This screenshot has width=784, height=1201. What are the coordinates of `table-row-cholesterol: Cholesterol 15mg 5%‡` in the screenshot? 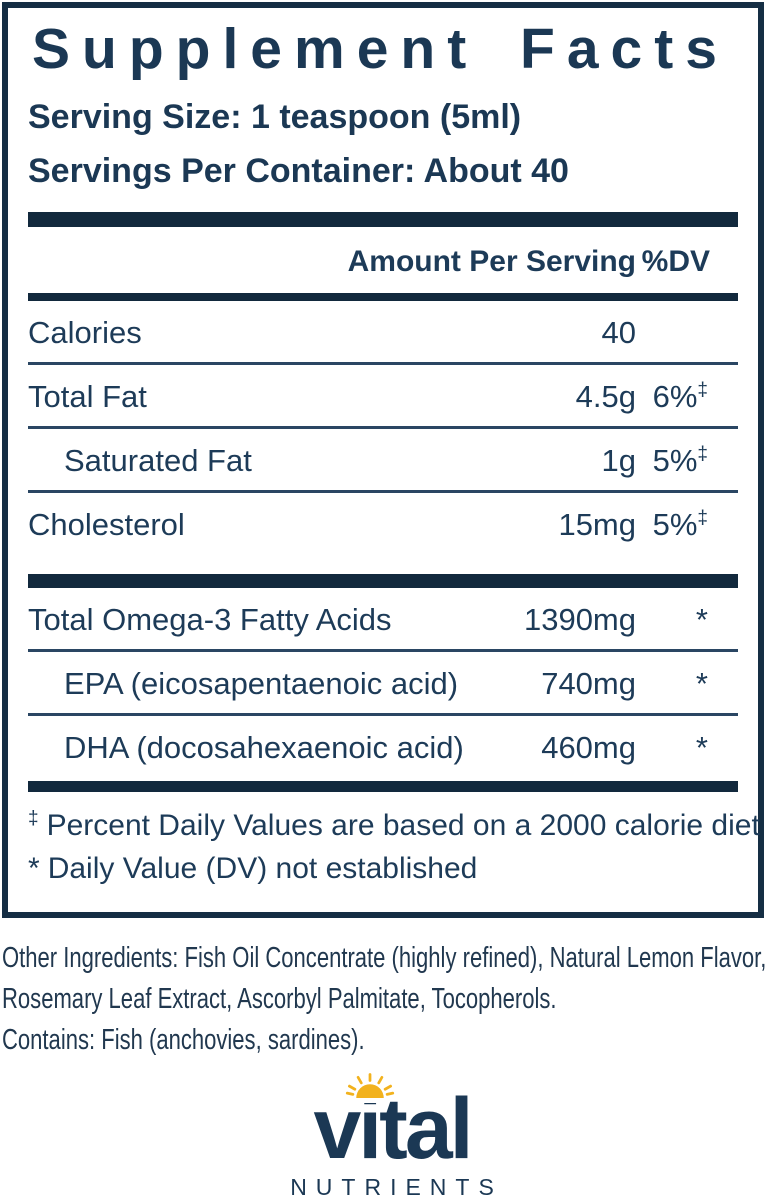 It's located at (383, 523).